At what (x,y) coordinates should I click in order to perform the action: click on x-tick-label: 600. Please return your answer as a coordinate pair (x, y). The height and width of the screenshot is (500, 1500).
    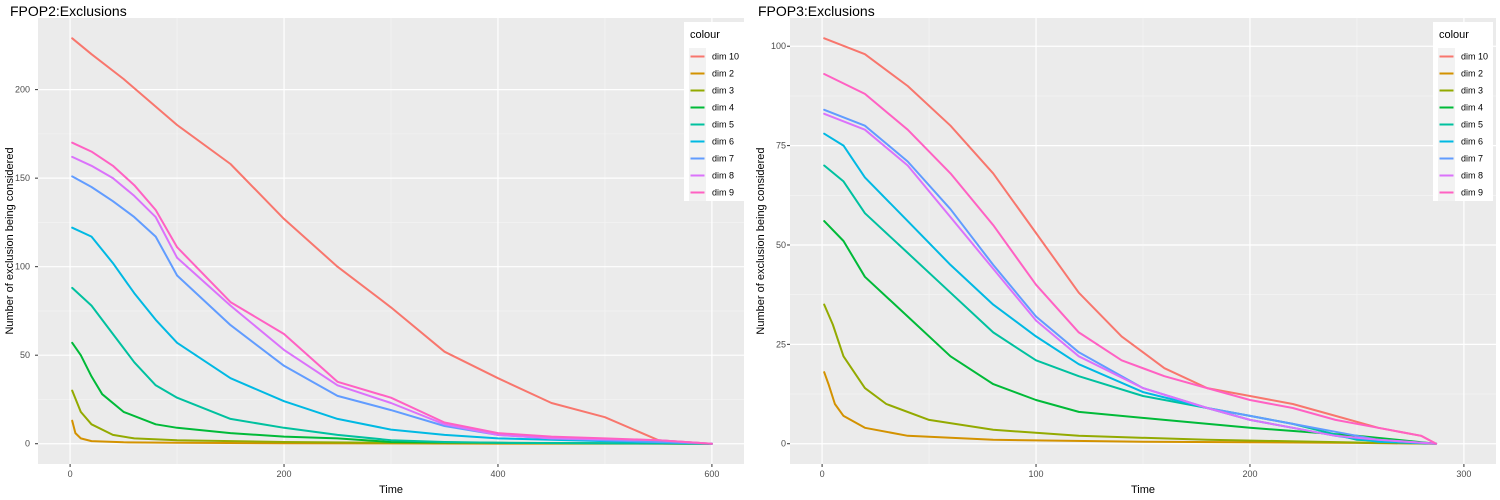
    Looking at the image, I should click on (711, 474).